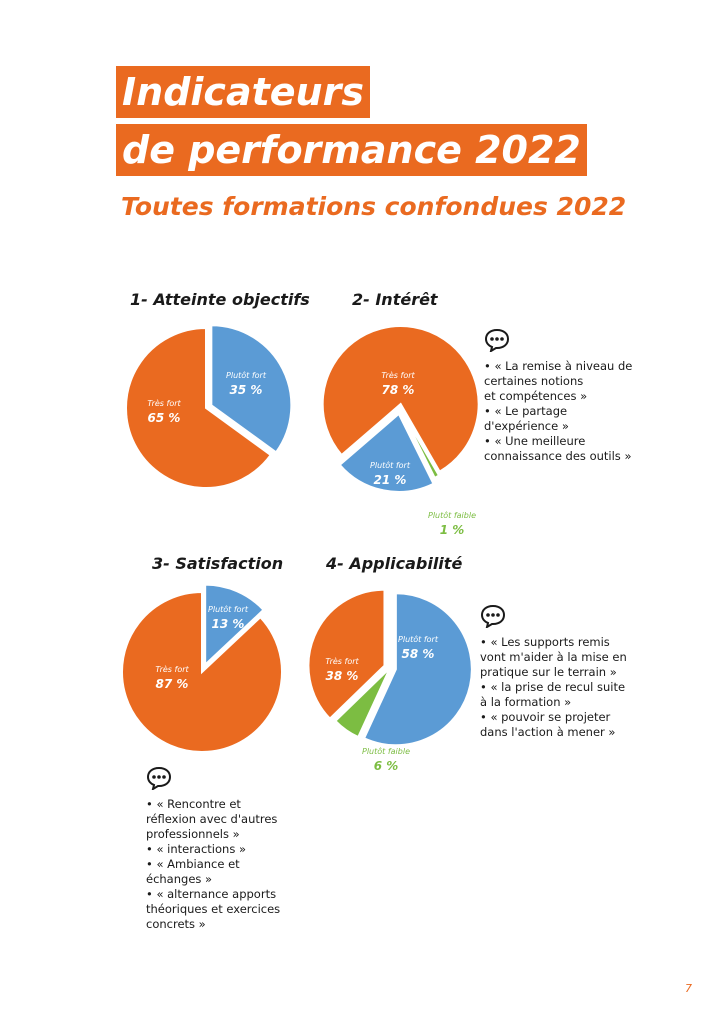 The image size is (724, 1024). What do you see at coordinates (218, 563) in the screenshot?
I see `chart-title-satisfaction: 3- Satisfaction` at bounding box center [218, 563].